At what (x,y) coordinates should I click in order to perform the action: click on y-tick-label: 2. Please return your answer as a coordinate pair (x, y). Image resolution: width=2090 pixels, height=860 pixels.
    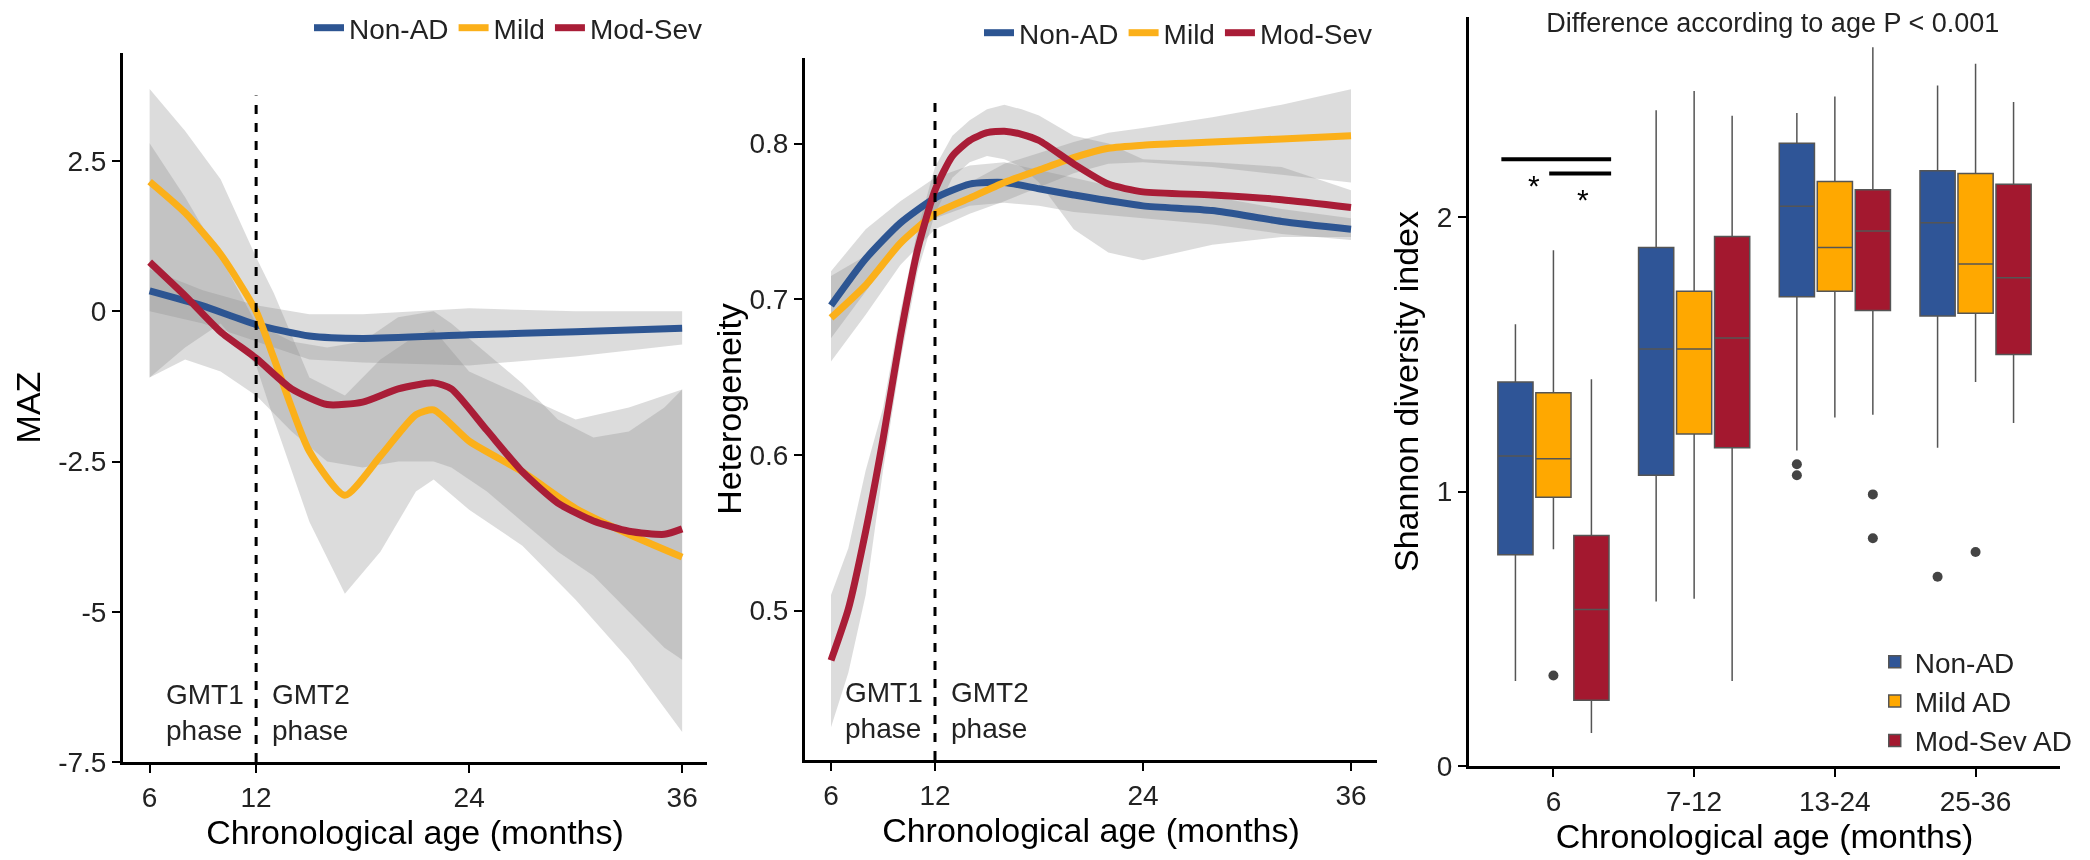
    Looking at the image, I should click on (1444, 218).